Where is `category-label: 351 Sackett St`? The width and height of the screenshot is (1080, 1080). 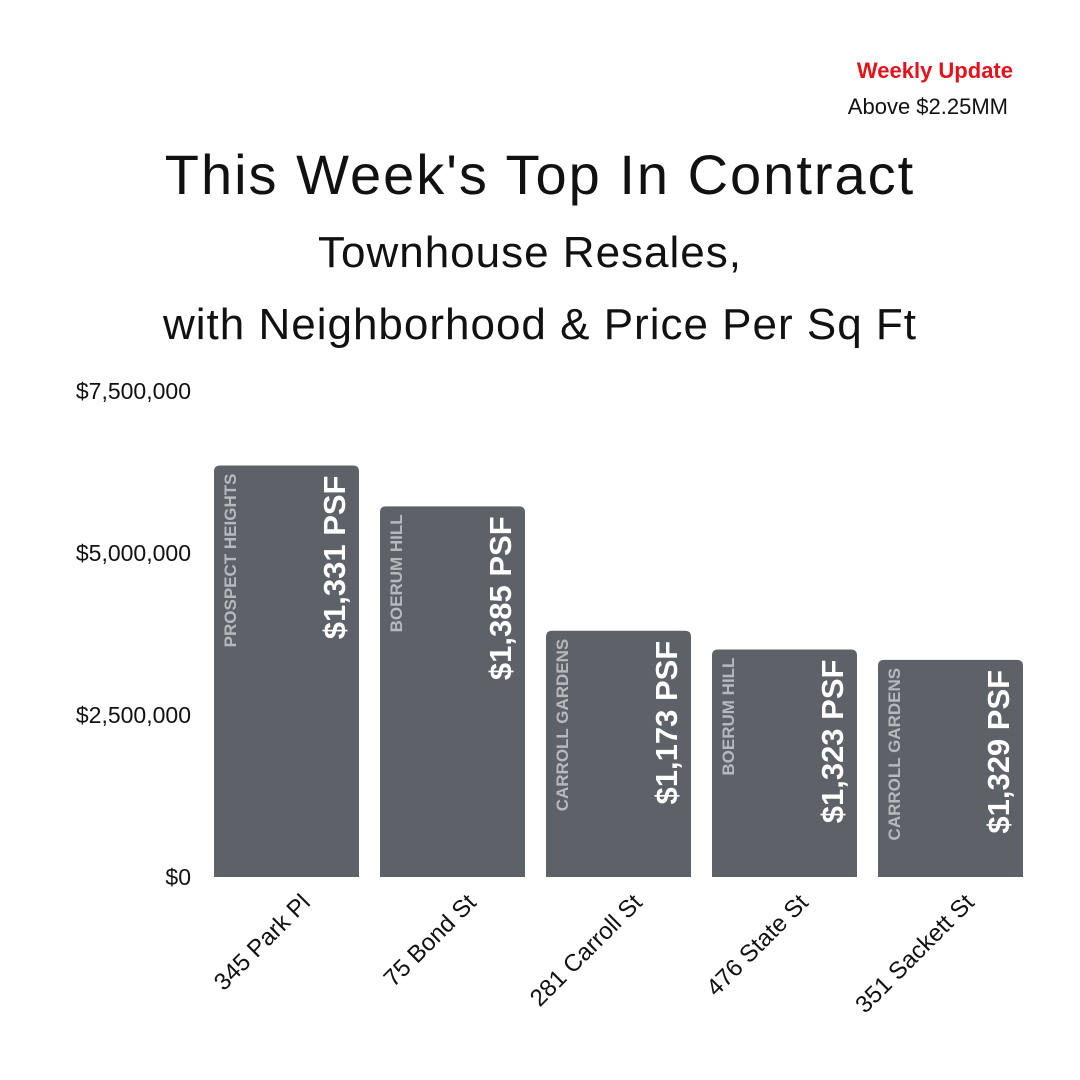 category-label: 351 Sackett St is located at coordinates (915, 954).